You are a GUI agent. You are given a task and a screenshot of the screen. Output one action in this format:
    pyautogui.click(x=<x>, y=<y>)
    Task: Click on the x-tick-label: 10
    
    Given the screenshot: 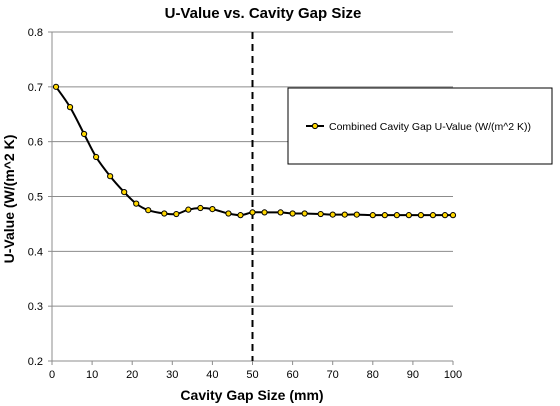 What is the action you would take?
    pyautogui.click(x=92, y=375)
    